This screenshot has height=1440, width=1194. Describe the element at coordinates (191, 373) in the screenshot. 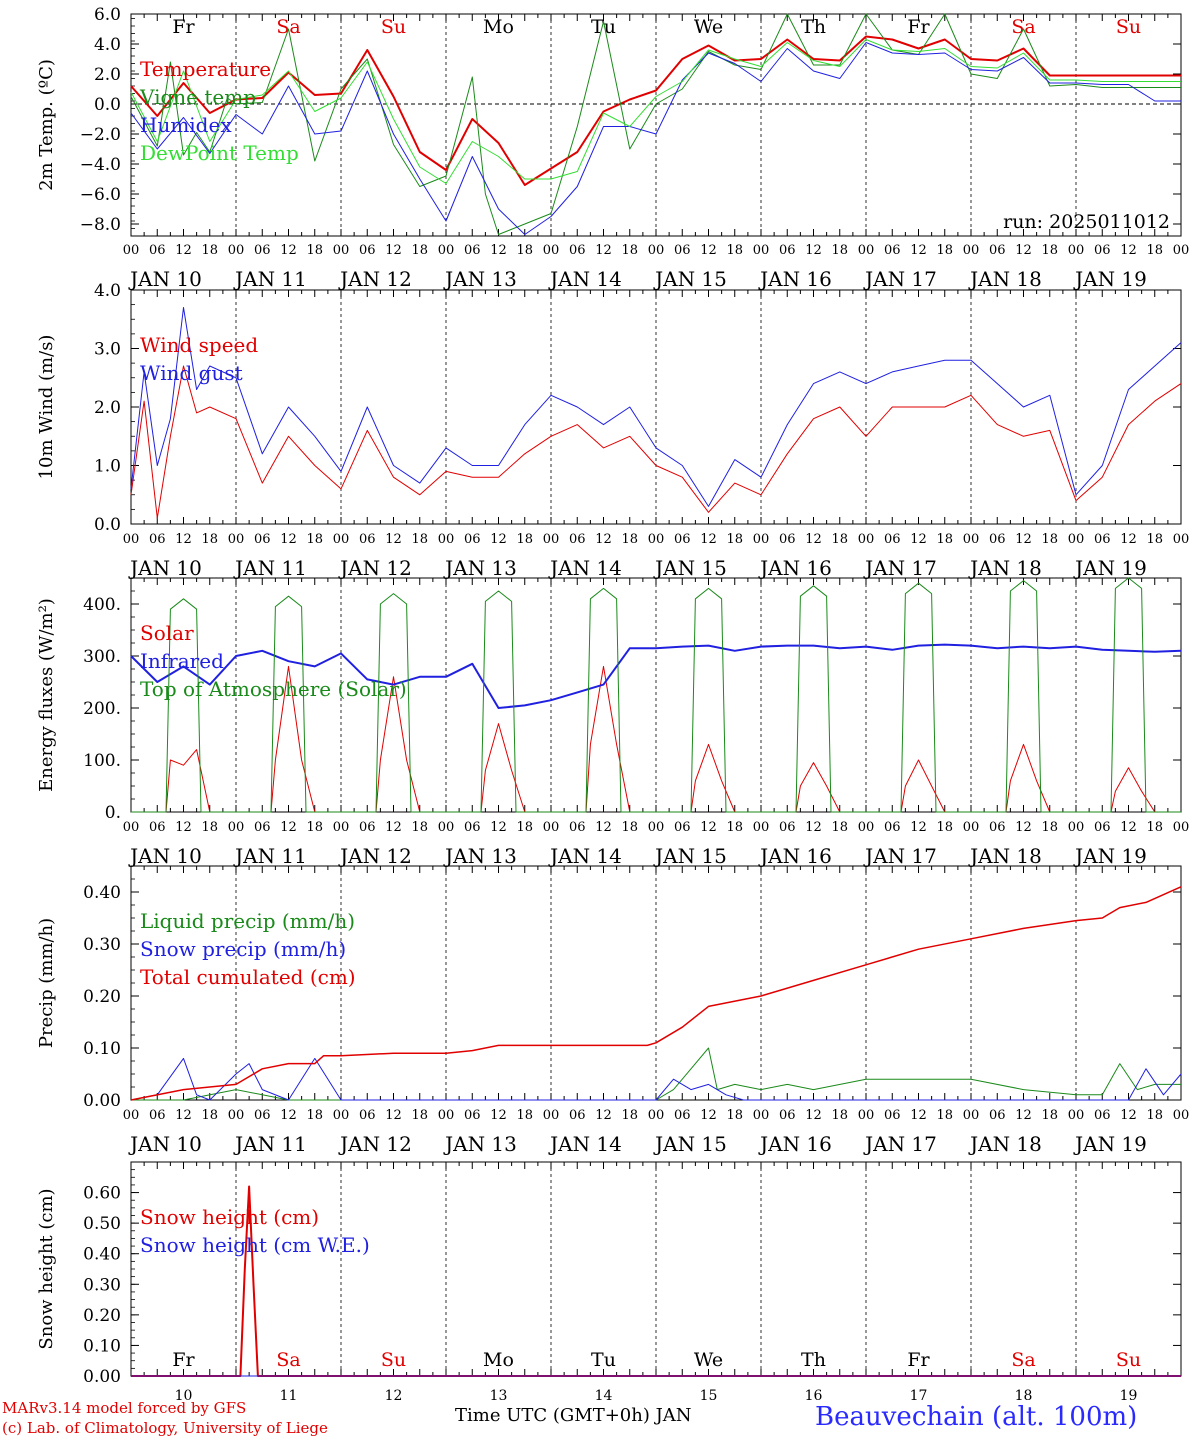

I see `legend-entry: Wind gust` at that location.